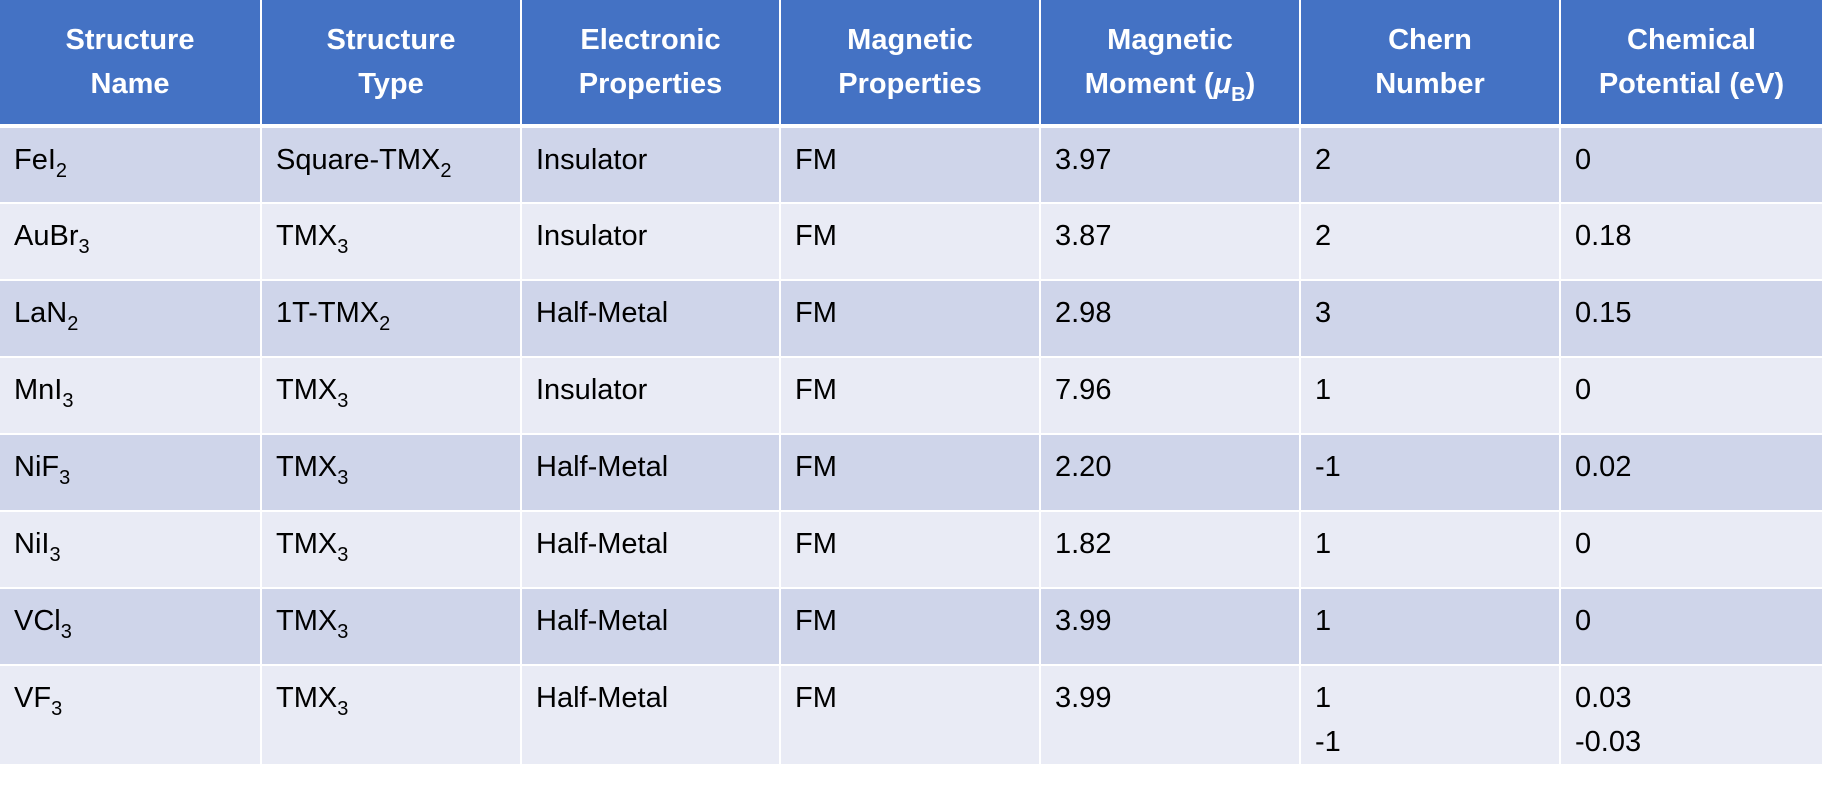 This screenshot has width=1822, height=791. I want to click on cell-magnetic-moment: 3.97, so click(1170, 165).